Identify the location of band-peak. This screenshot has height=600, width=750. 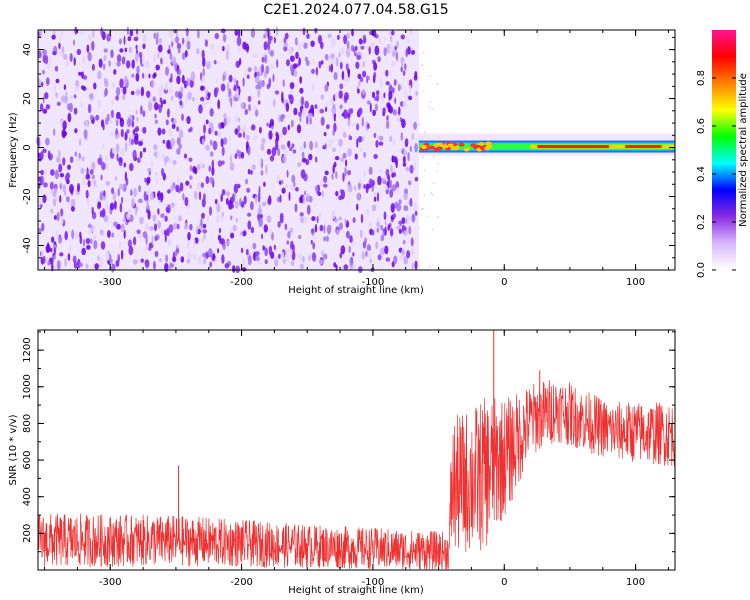
(573, 147).